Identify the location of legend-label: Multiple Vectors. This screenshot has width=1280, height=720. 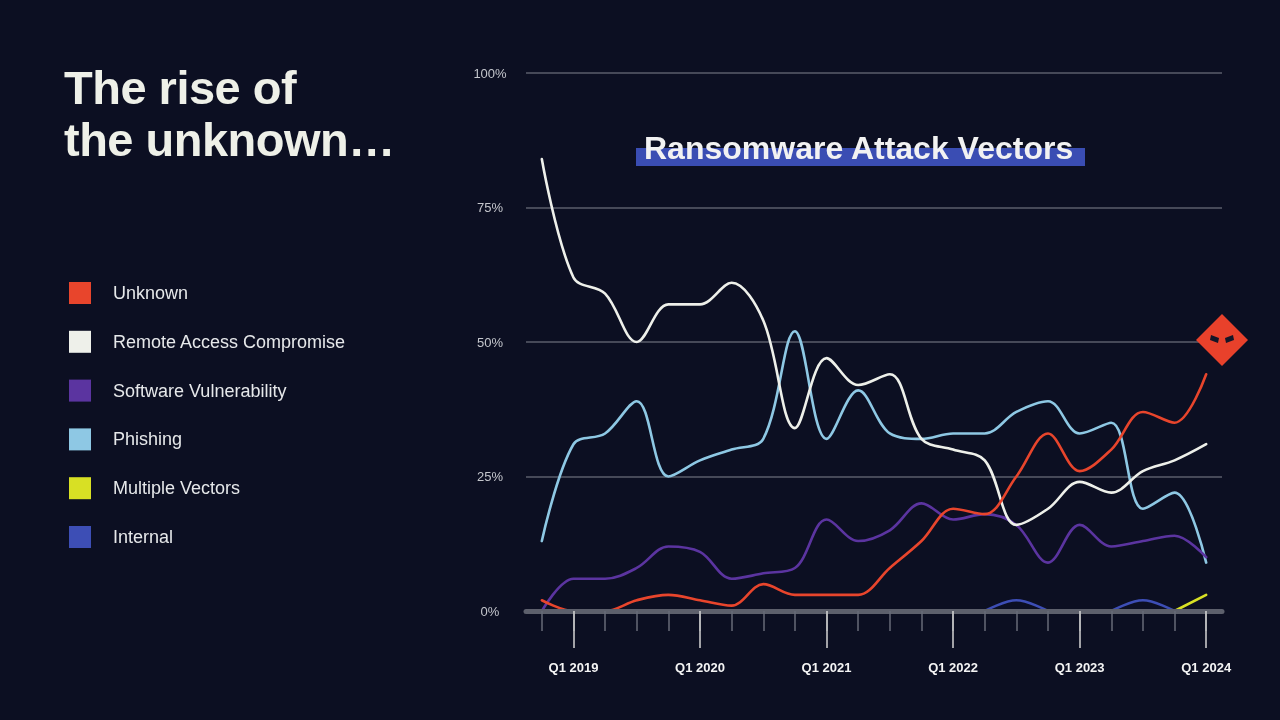
(177, 488).